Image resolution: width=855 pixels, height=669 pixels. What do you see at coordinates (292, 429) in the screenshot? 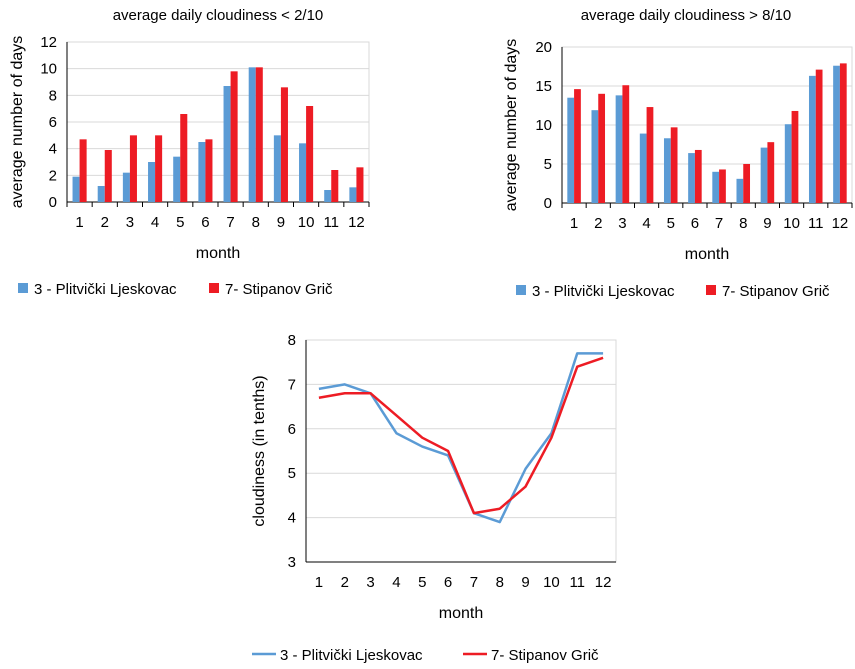
I see `y-tick-label: 6` at bounding box center [292, 429].